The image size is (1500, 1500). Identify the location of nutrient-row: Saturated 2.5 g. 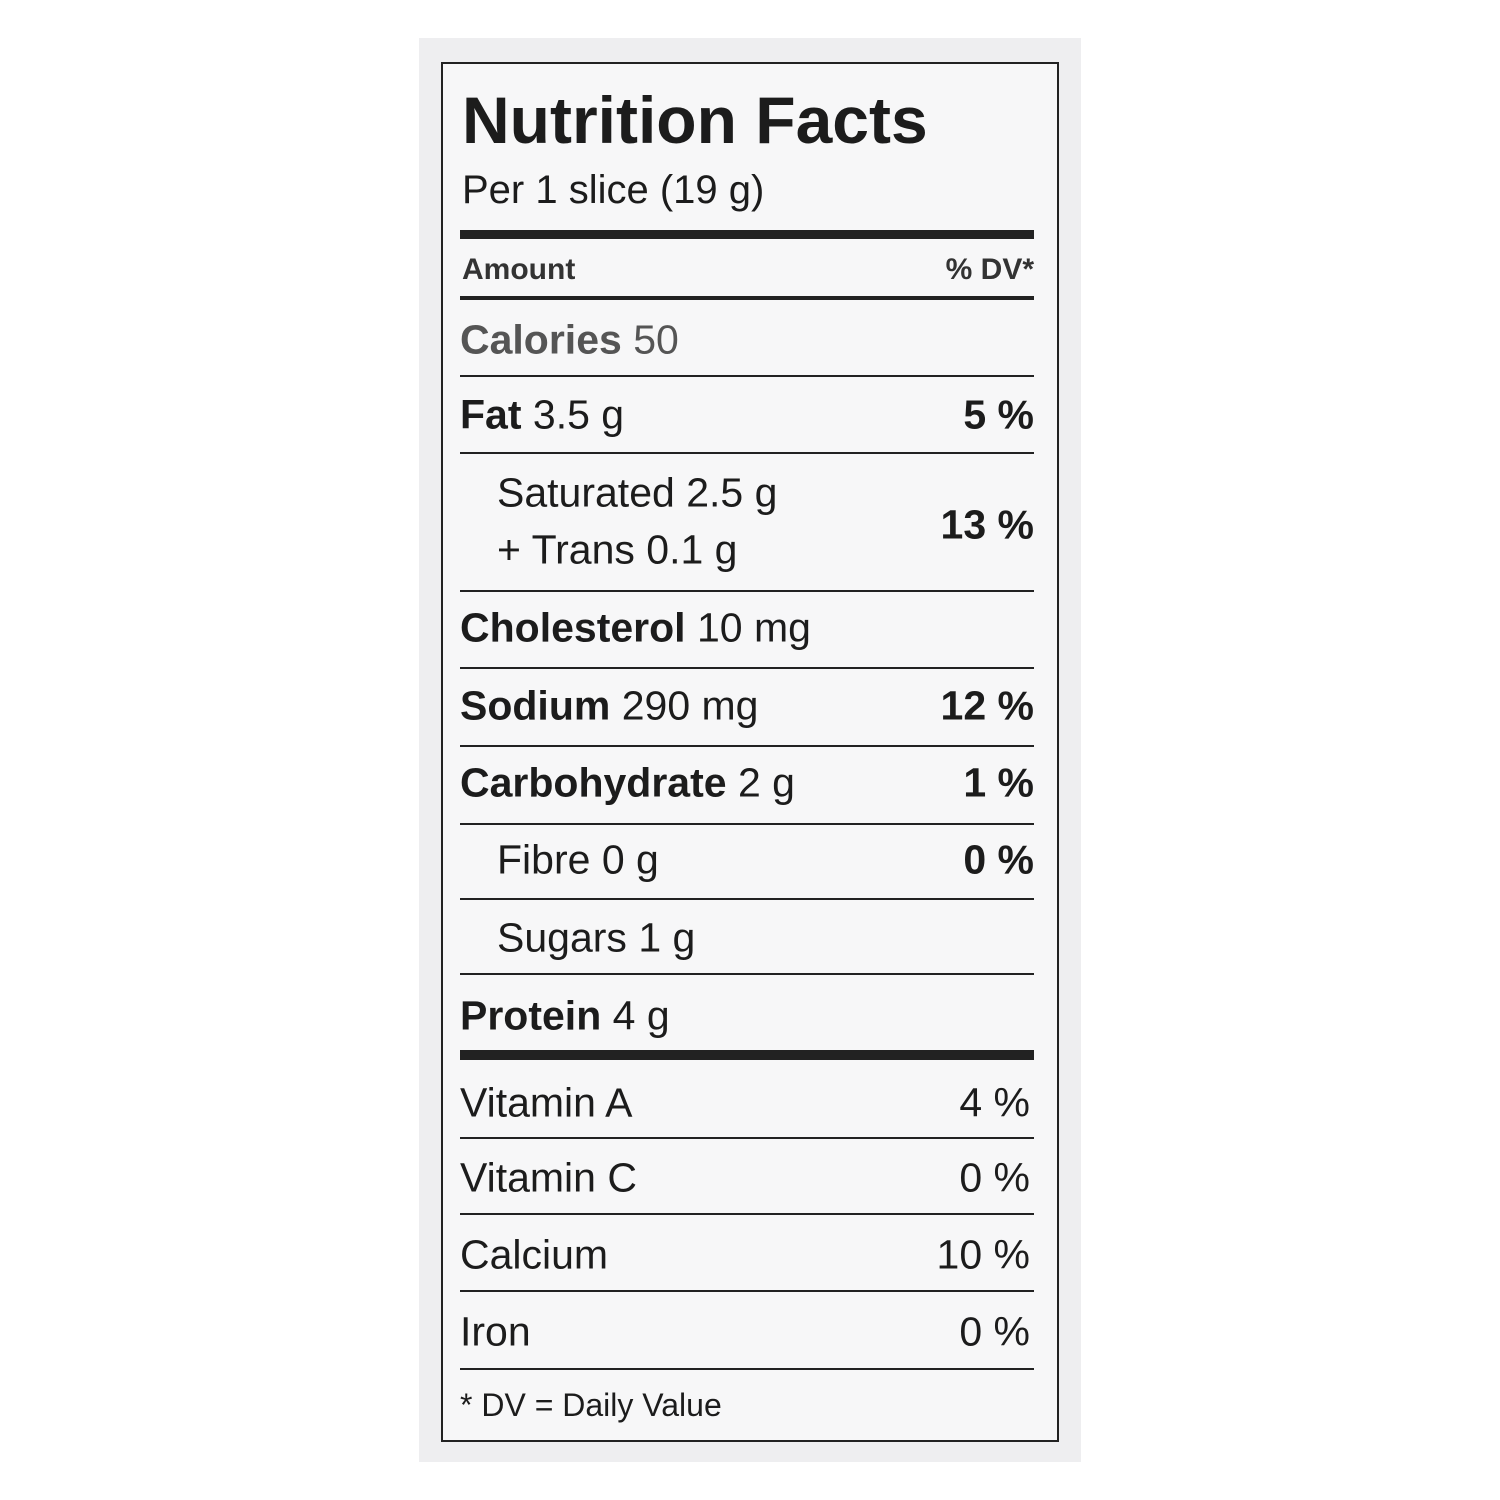
(637, 492).